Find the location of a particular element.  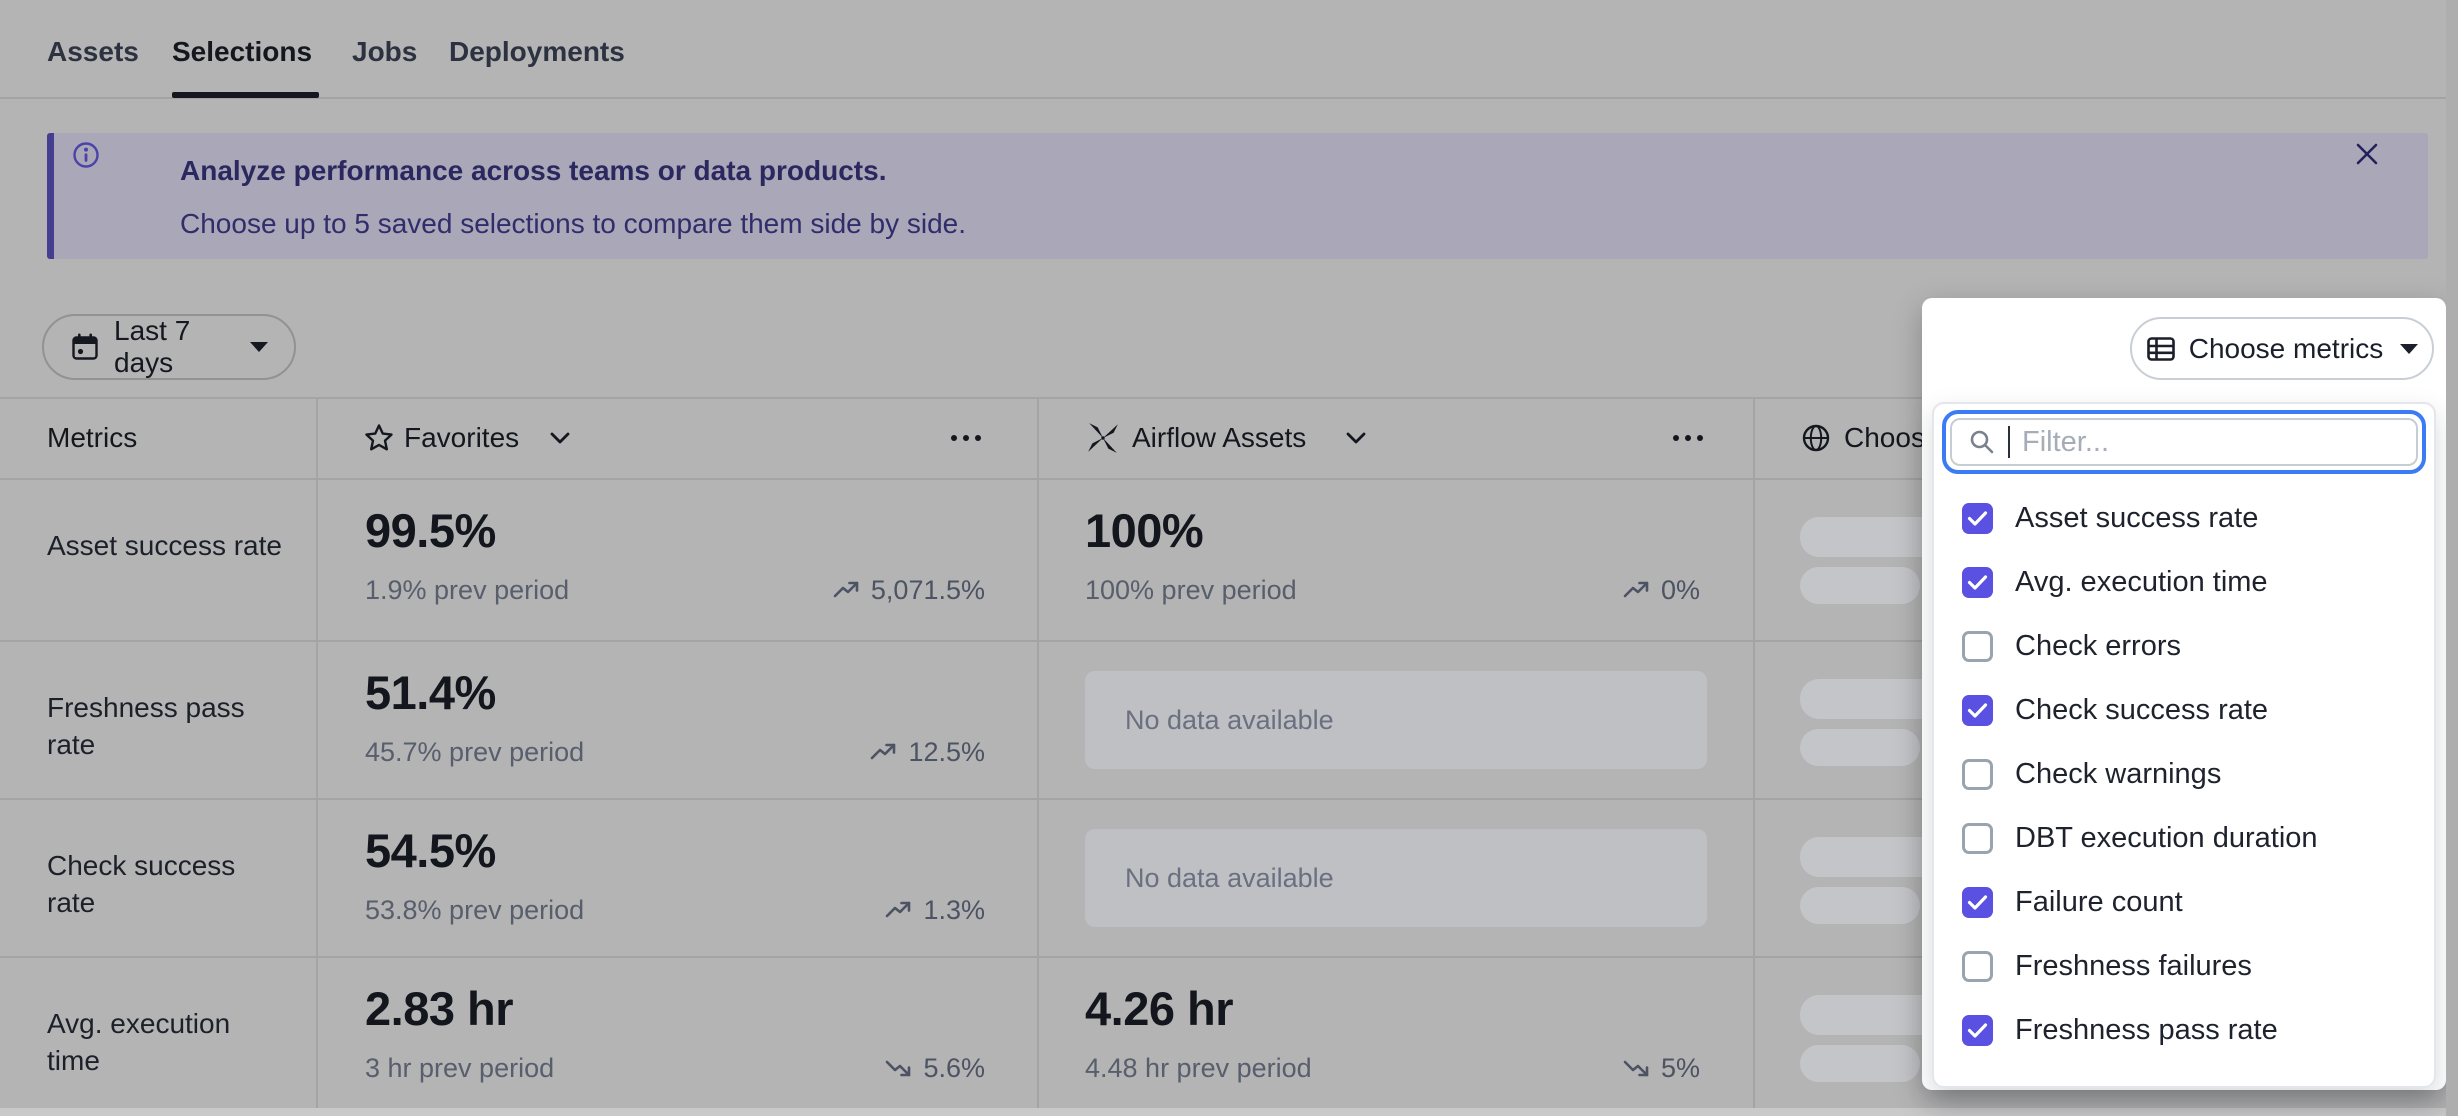

airflow-value: 4.26 hr is located at coordinates (1159, 1008).